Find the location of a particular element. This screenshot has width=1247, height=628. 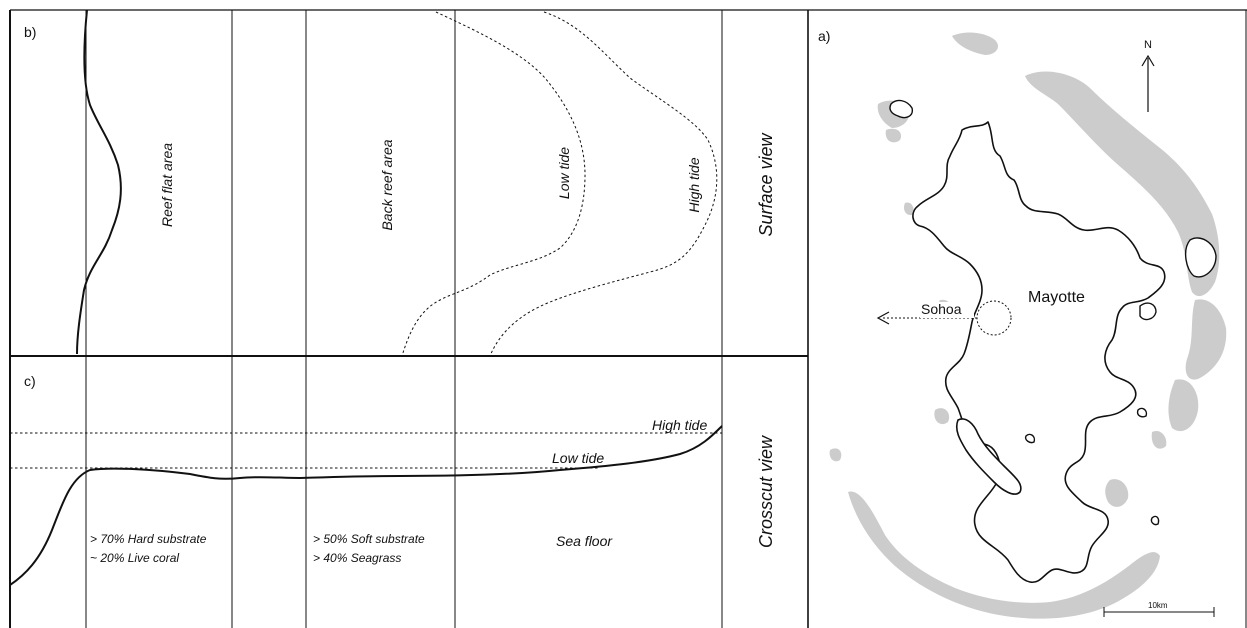

sea-floor-profile is located at coordinates (366, 505).